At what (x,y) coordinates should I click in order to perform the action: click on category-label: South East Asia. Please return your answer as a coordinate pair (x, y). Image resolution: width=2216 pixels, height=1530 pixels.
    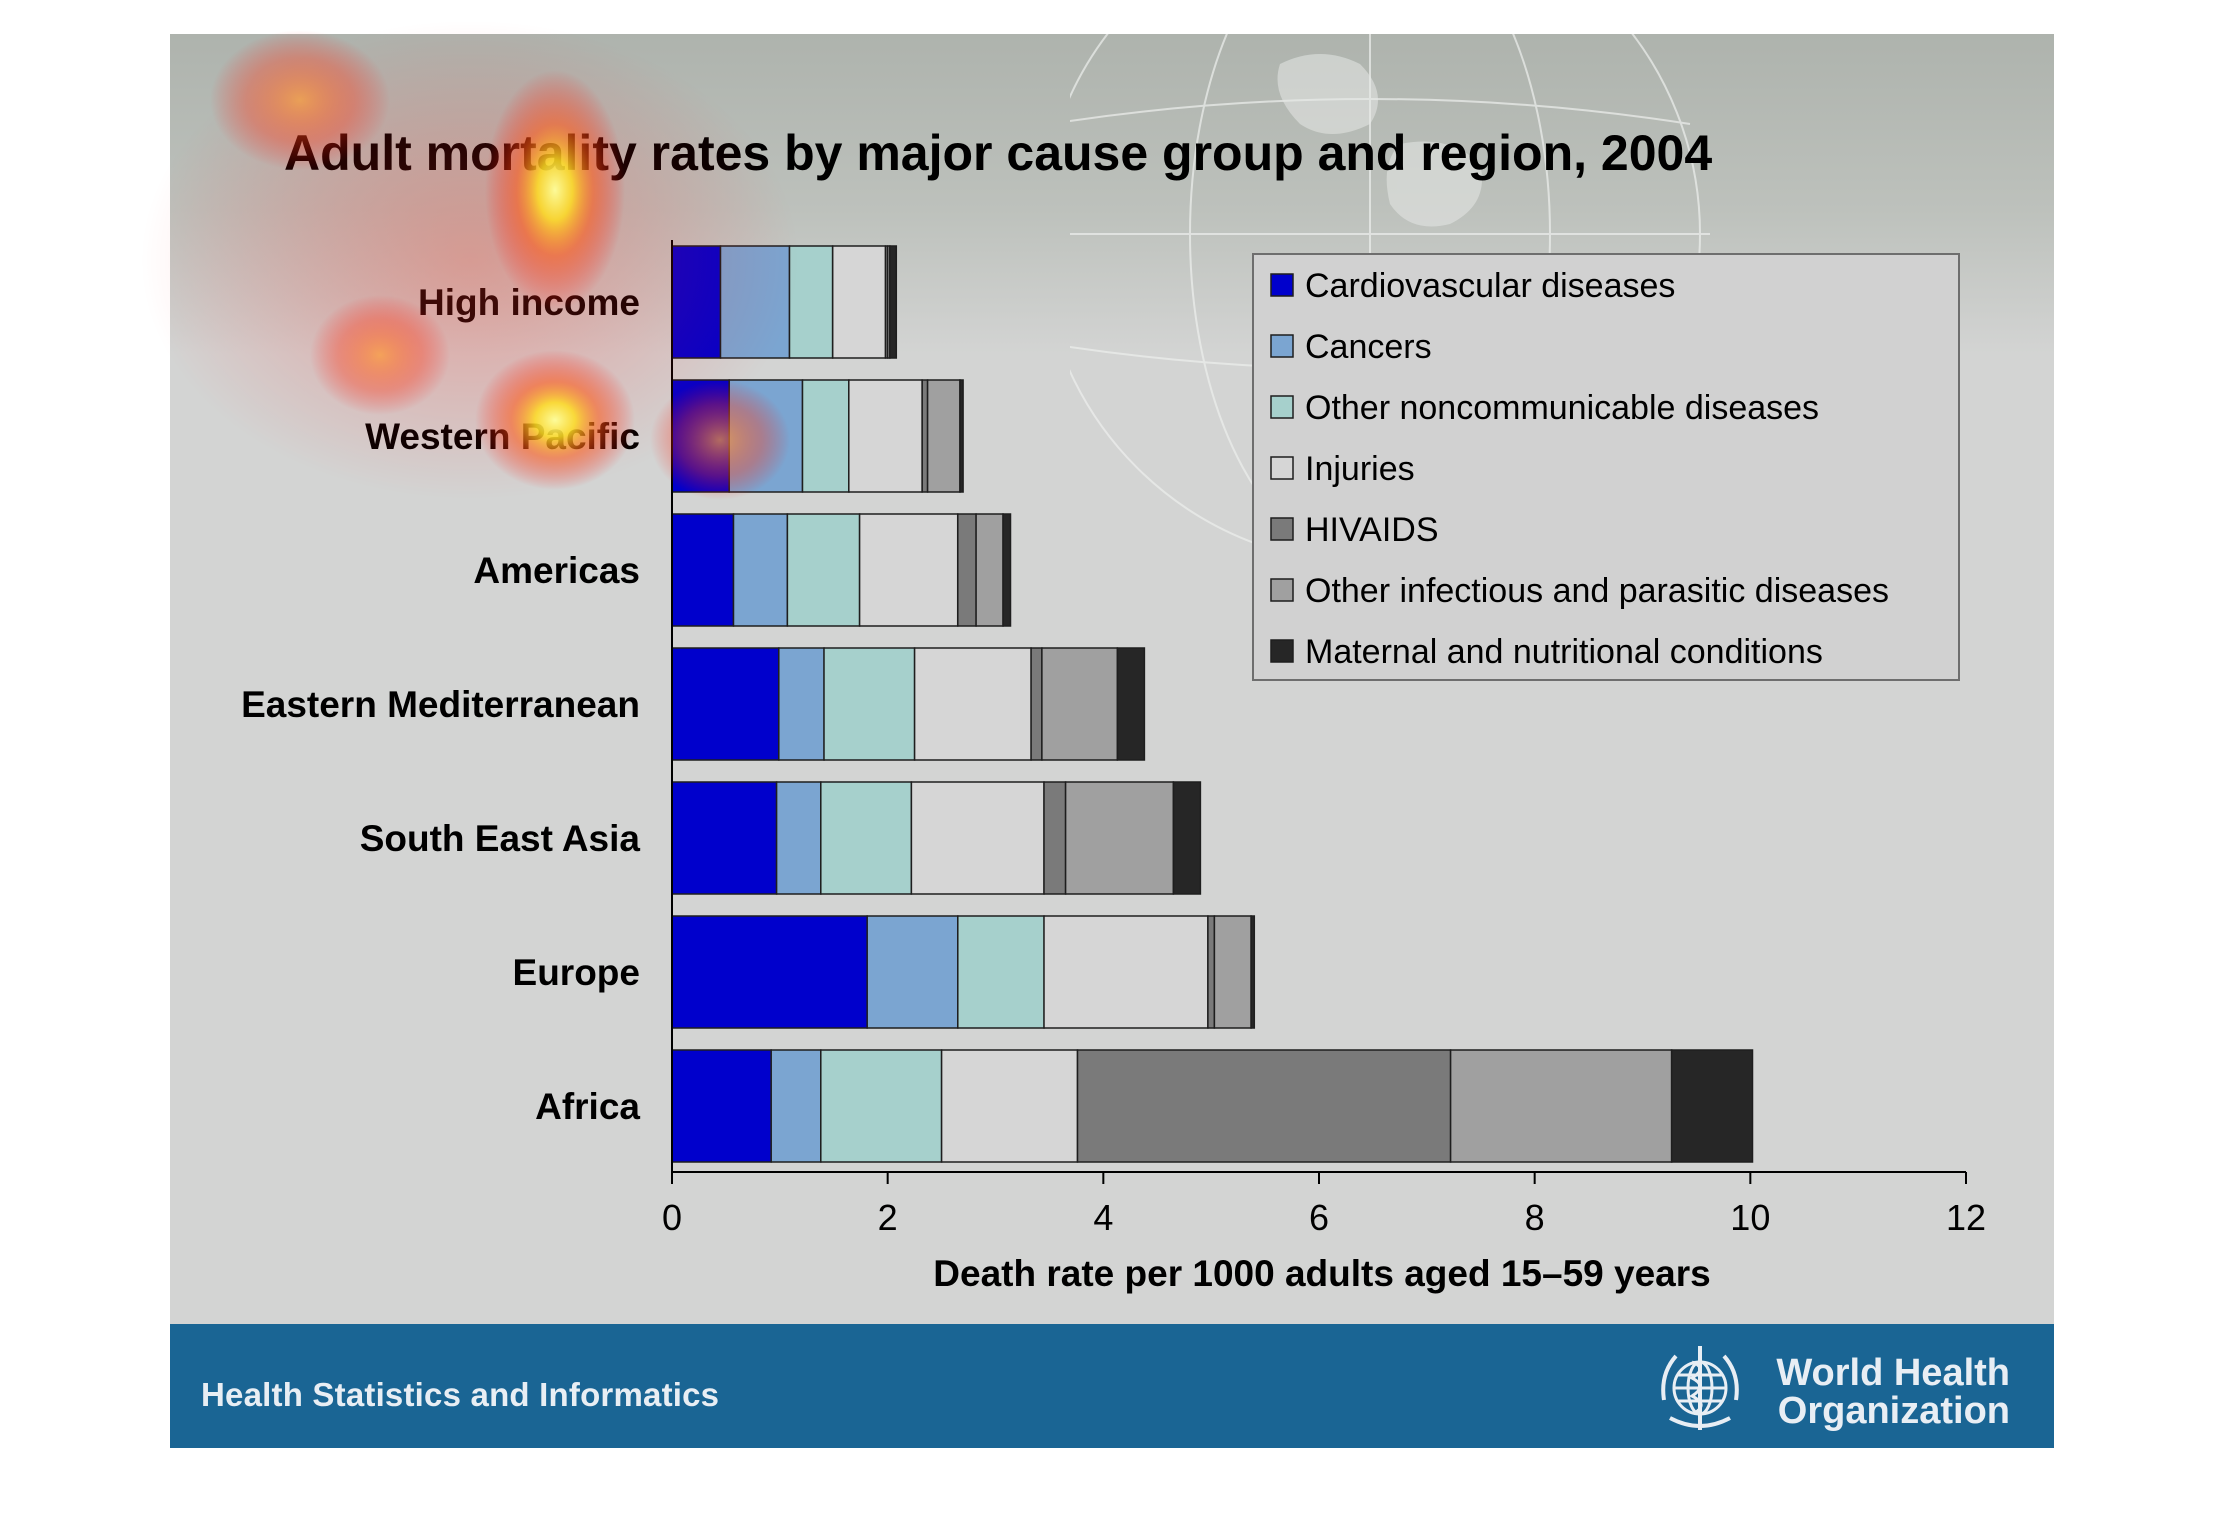
    Looking at the image, I should click on (500, 838).